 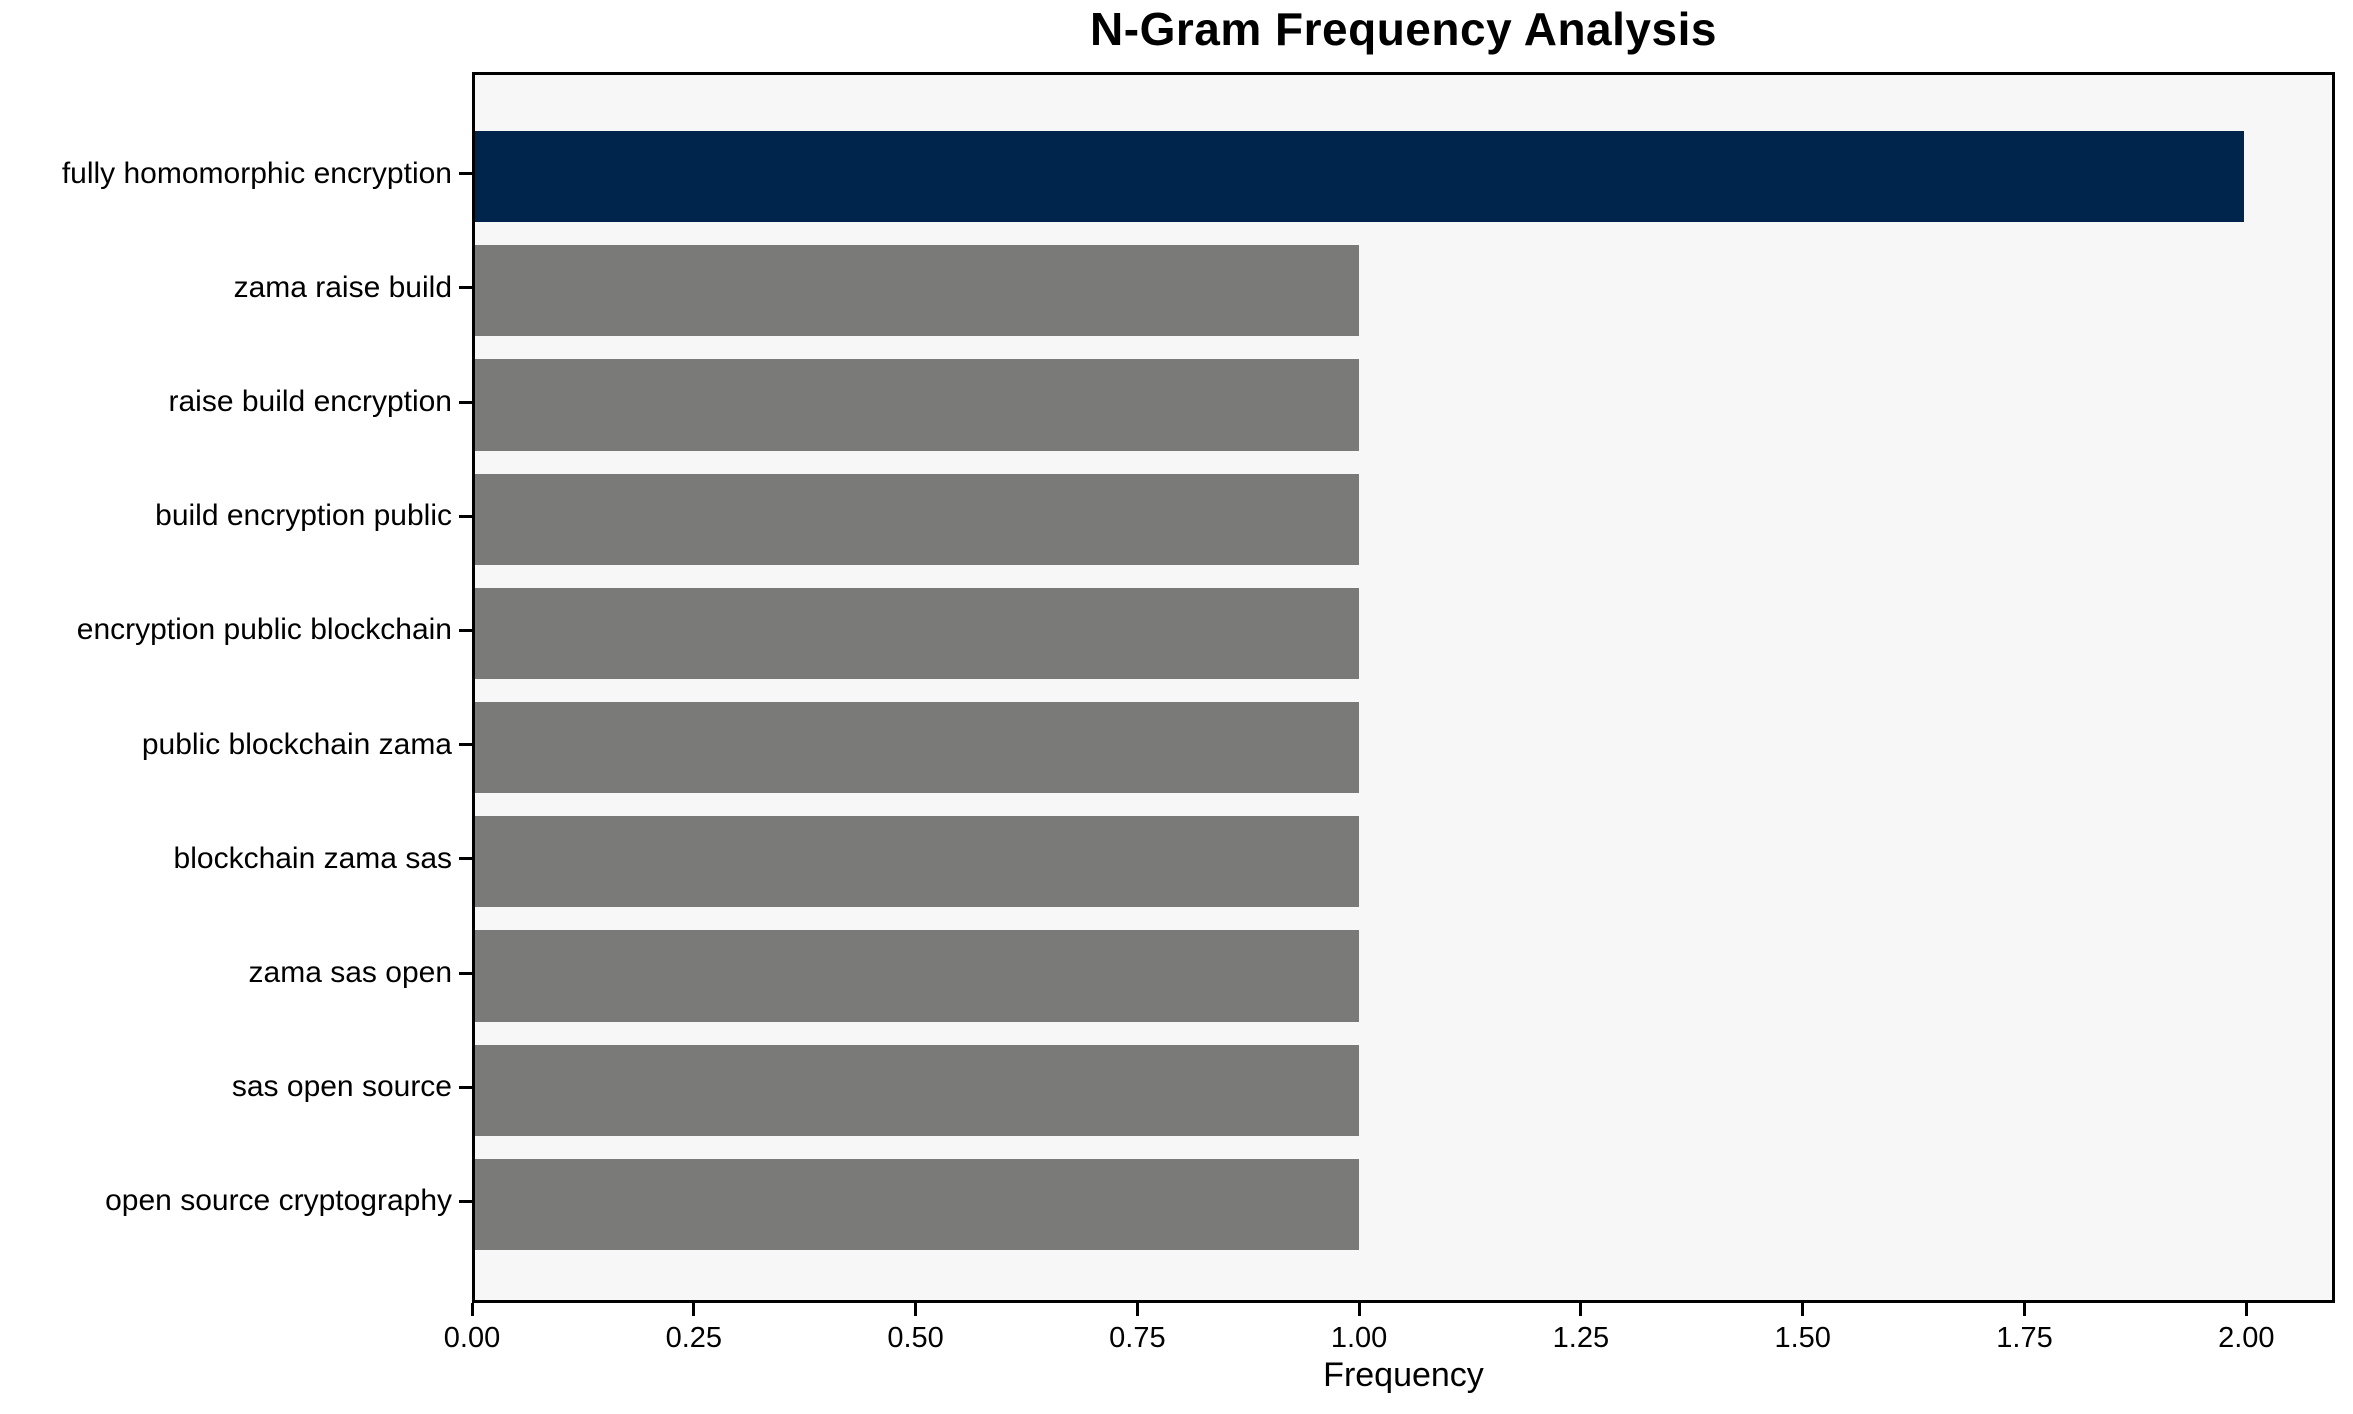 I want to click on x-tick-label: 2.00, so click(x=2246, y=1338).